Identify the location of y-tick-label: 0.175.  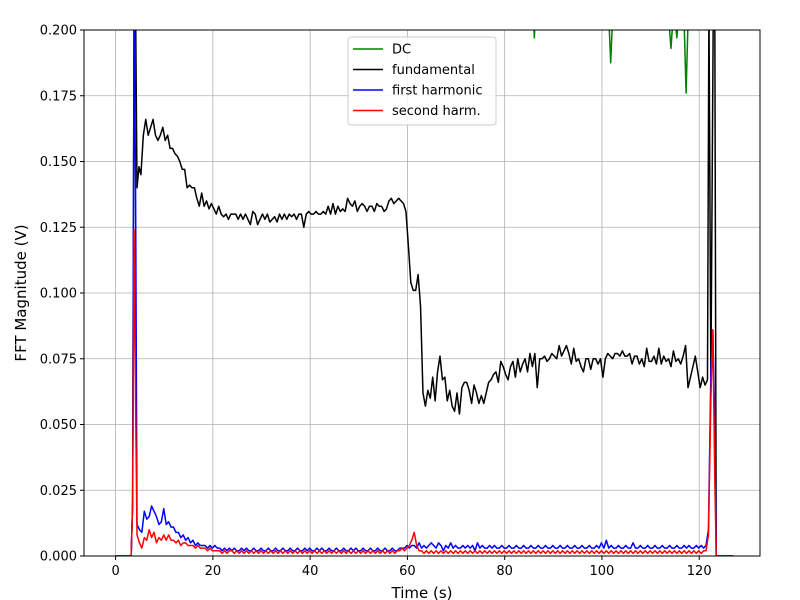
(58, 96).